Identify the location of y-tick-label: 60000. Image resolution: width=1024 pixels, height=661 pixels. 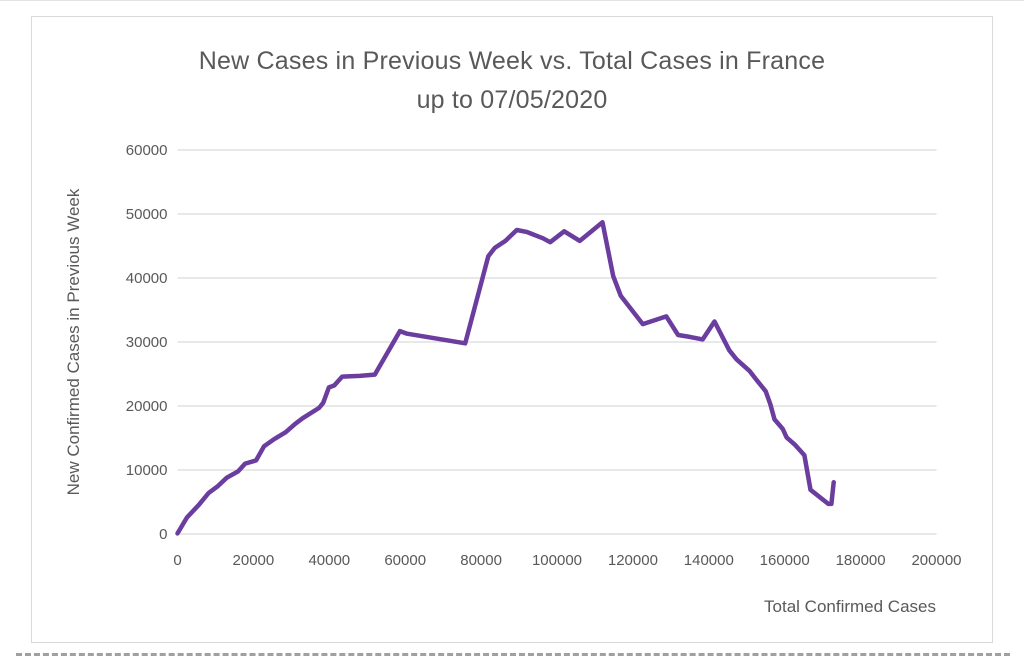
(147, 150).